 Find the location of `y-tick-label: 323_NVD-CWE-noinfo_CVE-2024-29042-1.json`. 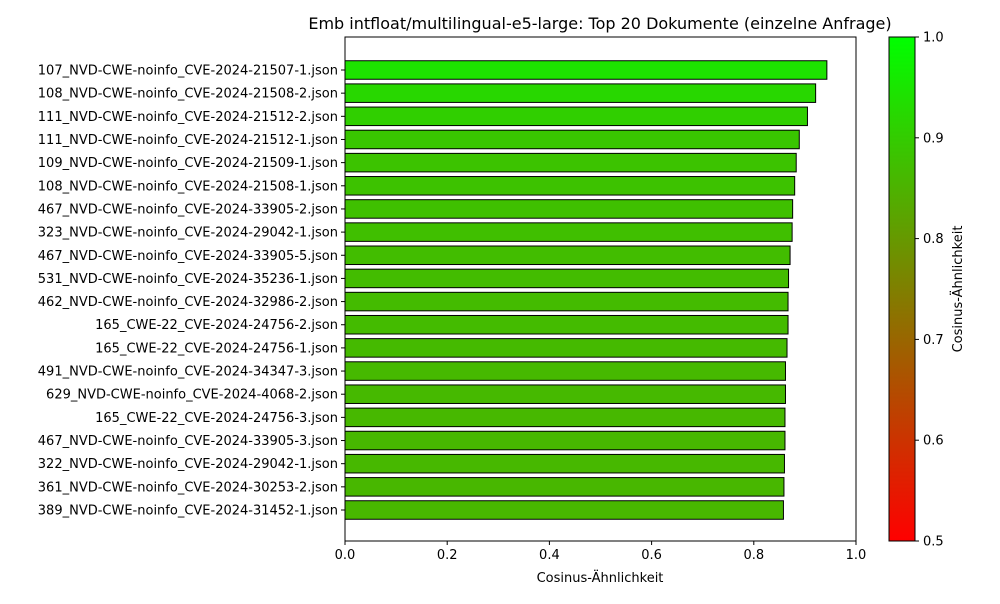

y-tick-label: 323_NVD-CWE-noinfo_CVE-2024-29042-1.json is located at coordinates (188, 233).